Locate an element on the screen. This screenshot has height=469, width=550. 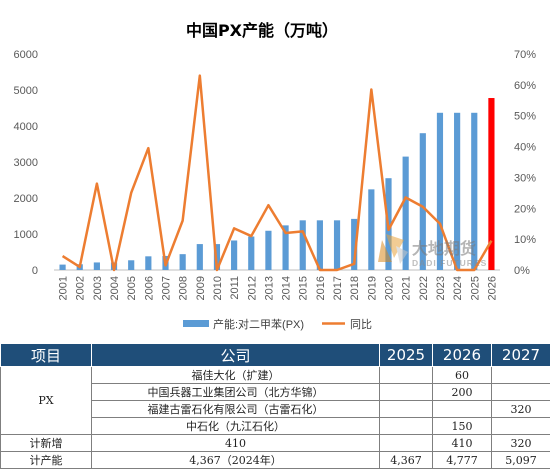
y-left-tick-label: 1000 is located at coordinates (26, 235).